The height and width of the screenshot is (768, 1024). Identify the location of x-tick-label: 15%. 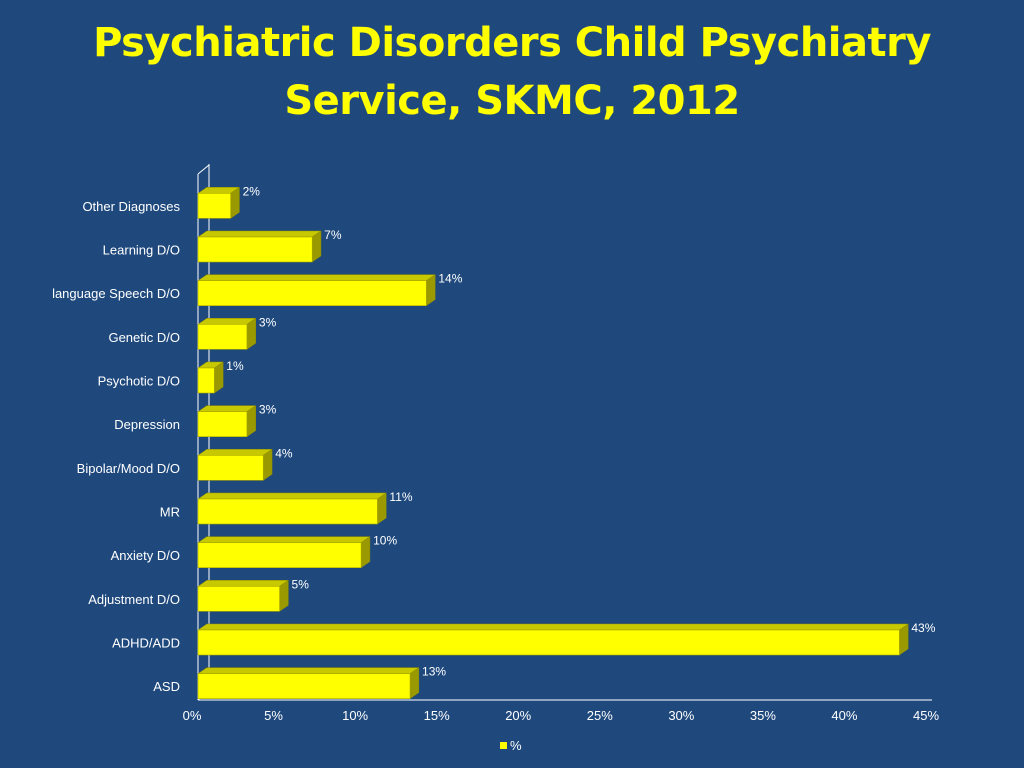
(437, 715).